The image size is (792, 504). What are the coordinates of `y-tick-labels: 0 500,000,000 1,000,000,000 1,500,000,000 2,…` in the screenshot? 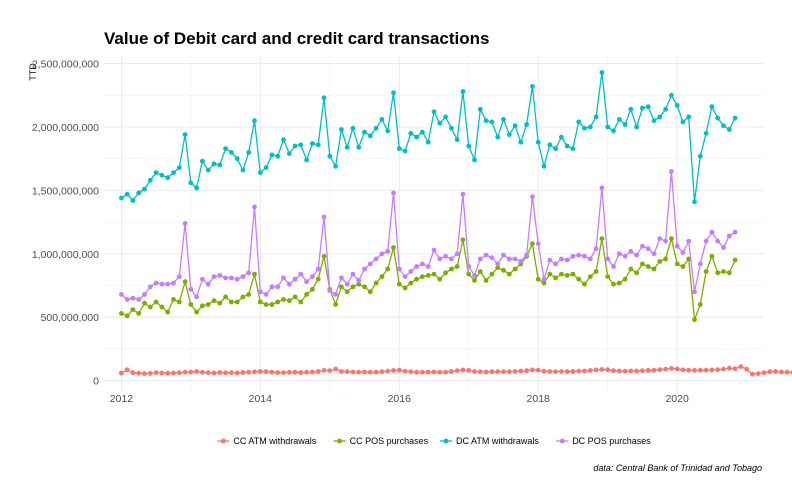 It's located at (65, 223).